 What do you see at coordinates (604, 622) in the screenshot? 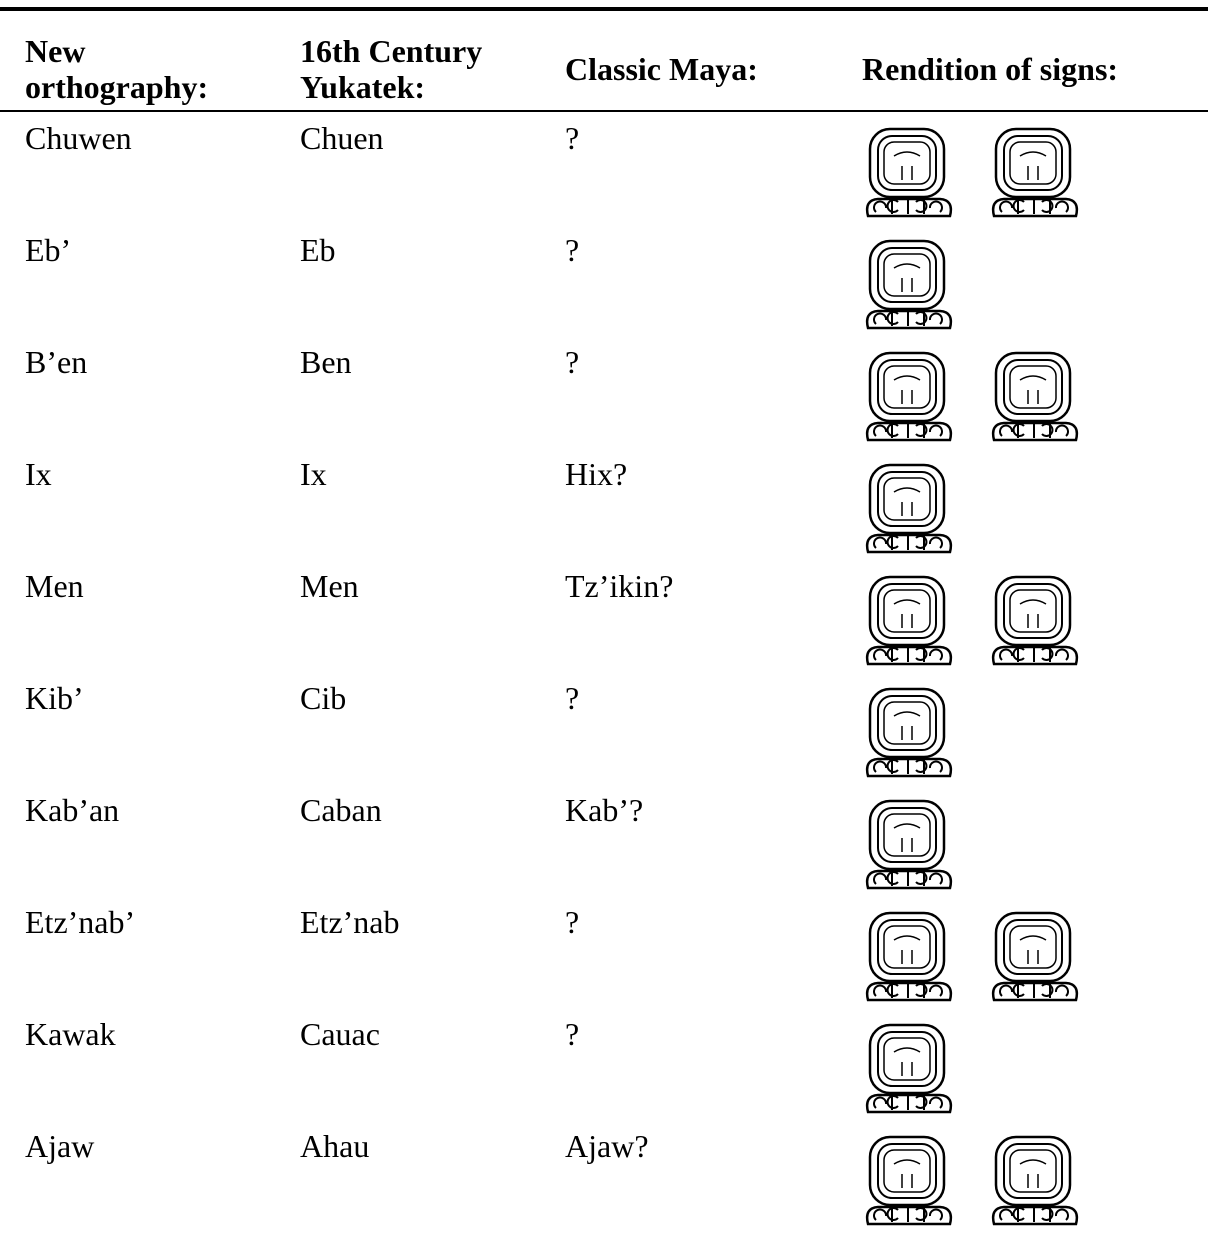
I see `table-row: Men Men Tz’ikin?` at bounding box center [604, 622].